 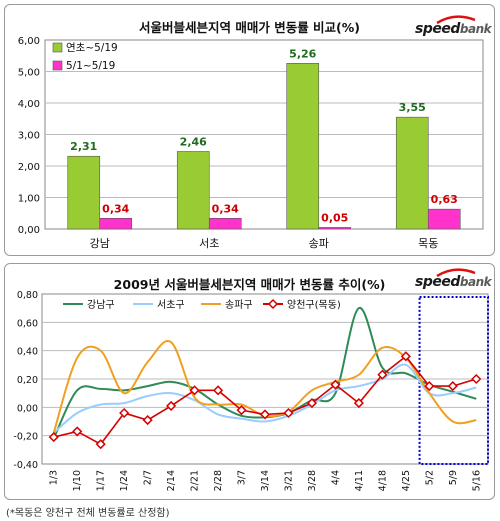 What do you see at coordinates (319, 243) in the screenshot?
I see `x-tick-label: 송파` at bounding box center [319, 243].